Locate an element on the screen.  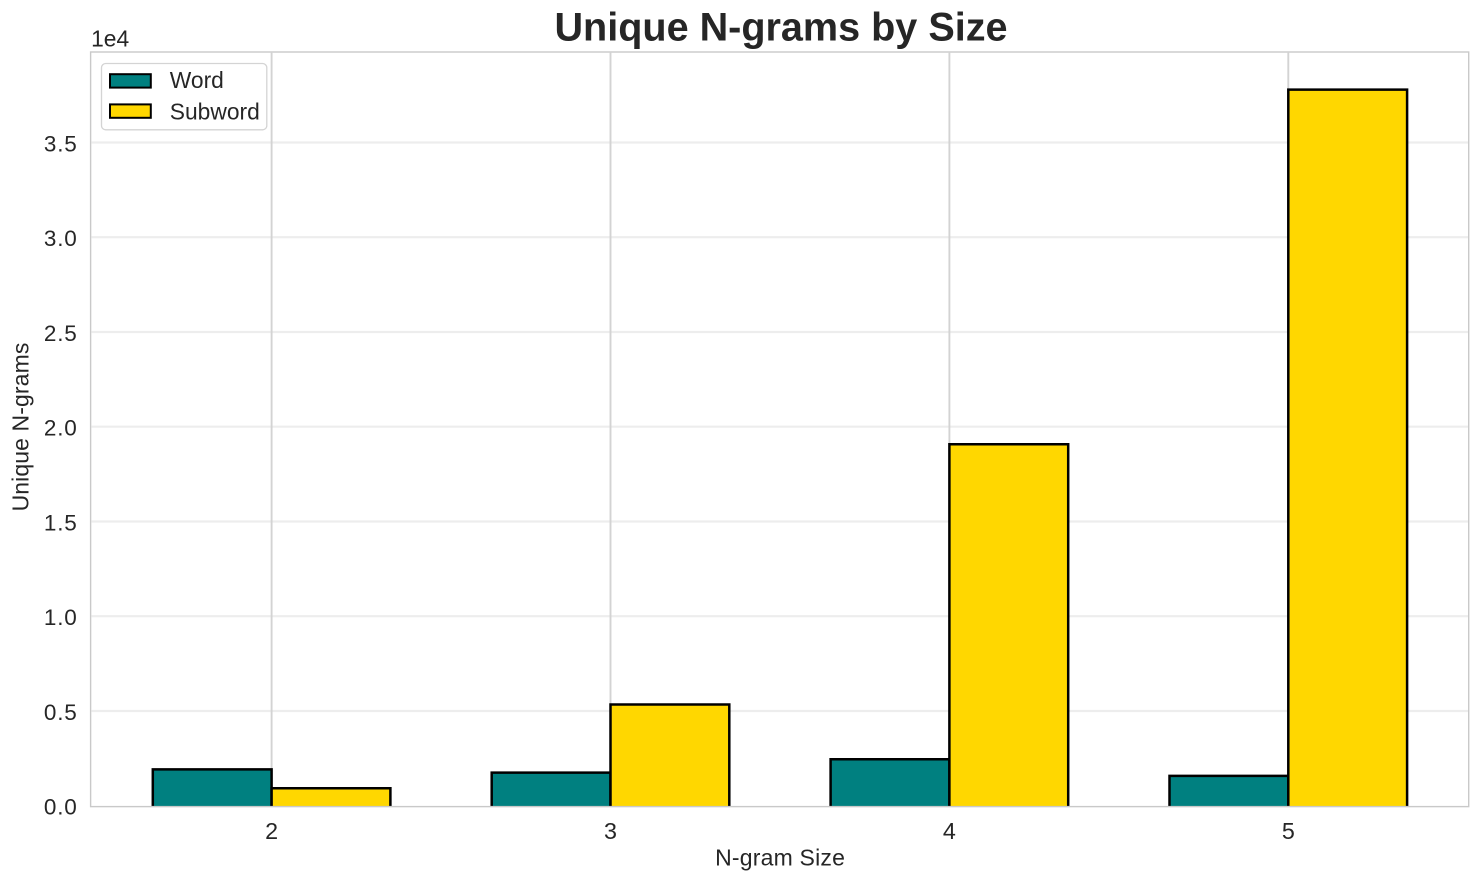
svg-text: 1.0 is located at coordinates (61, 617).